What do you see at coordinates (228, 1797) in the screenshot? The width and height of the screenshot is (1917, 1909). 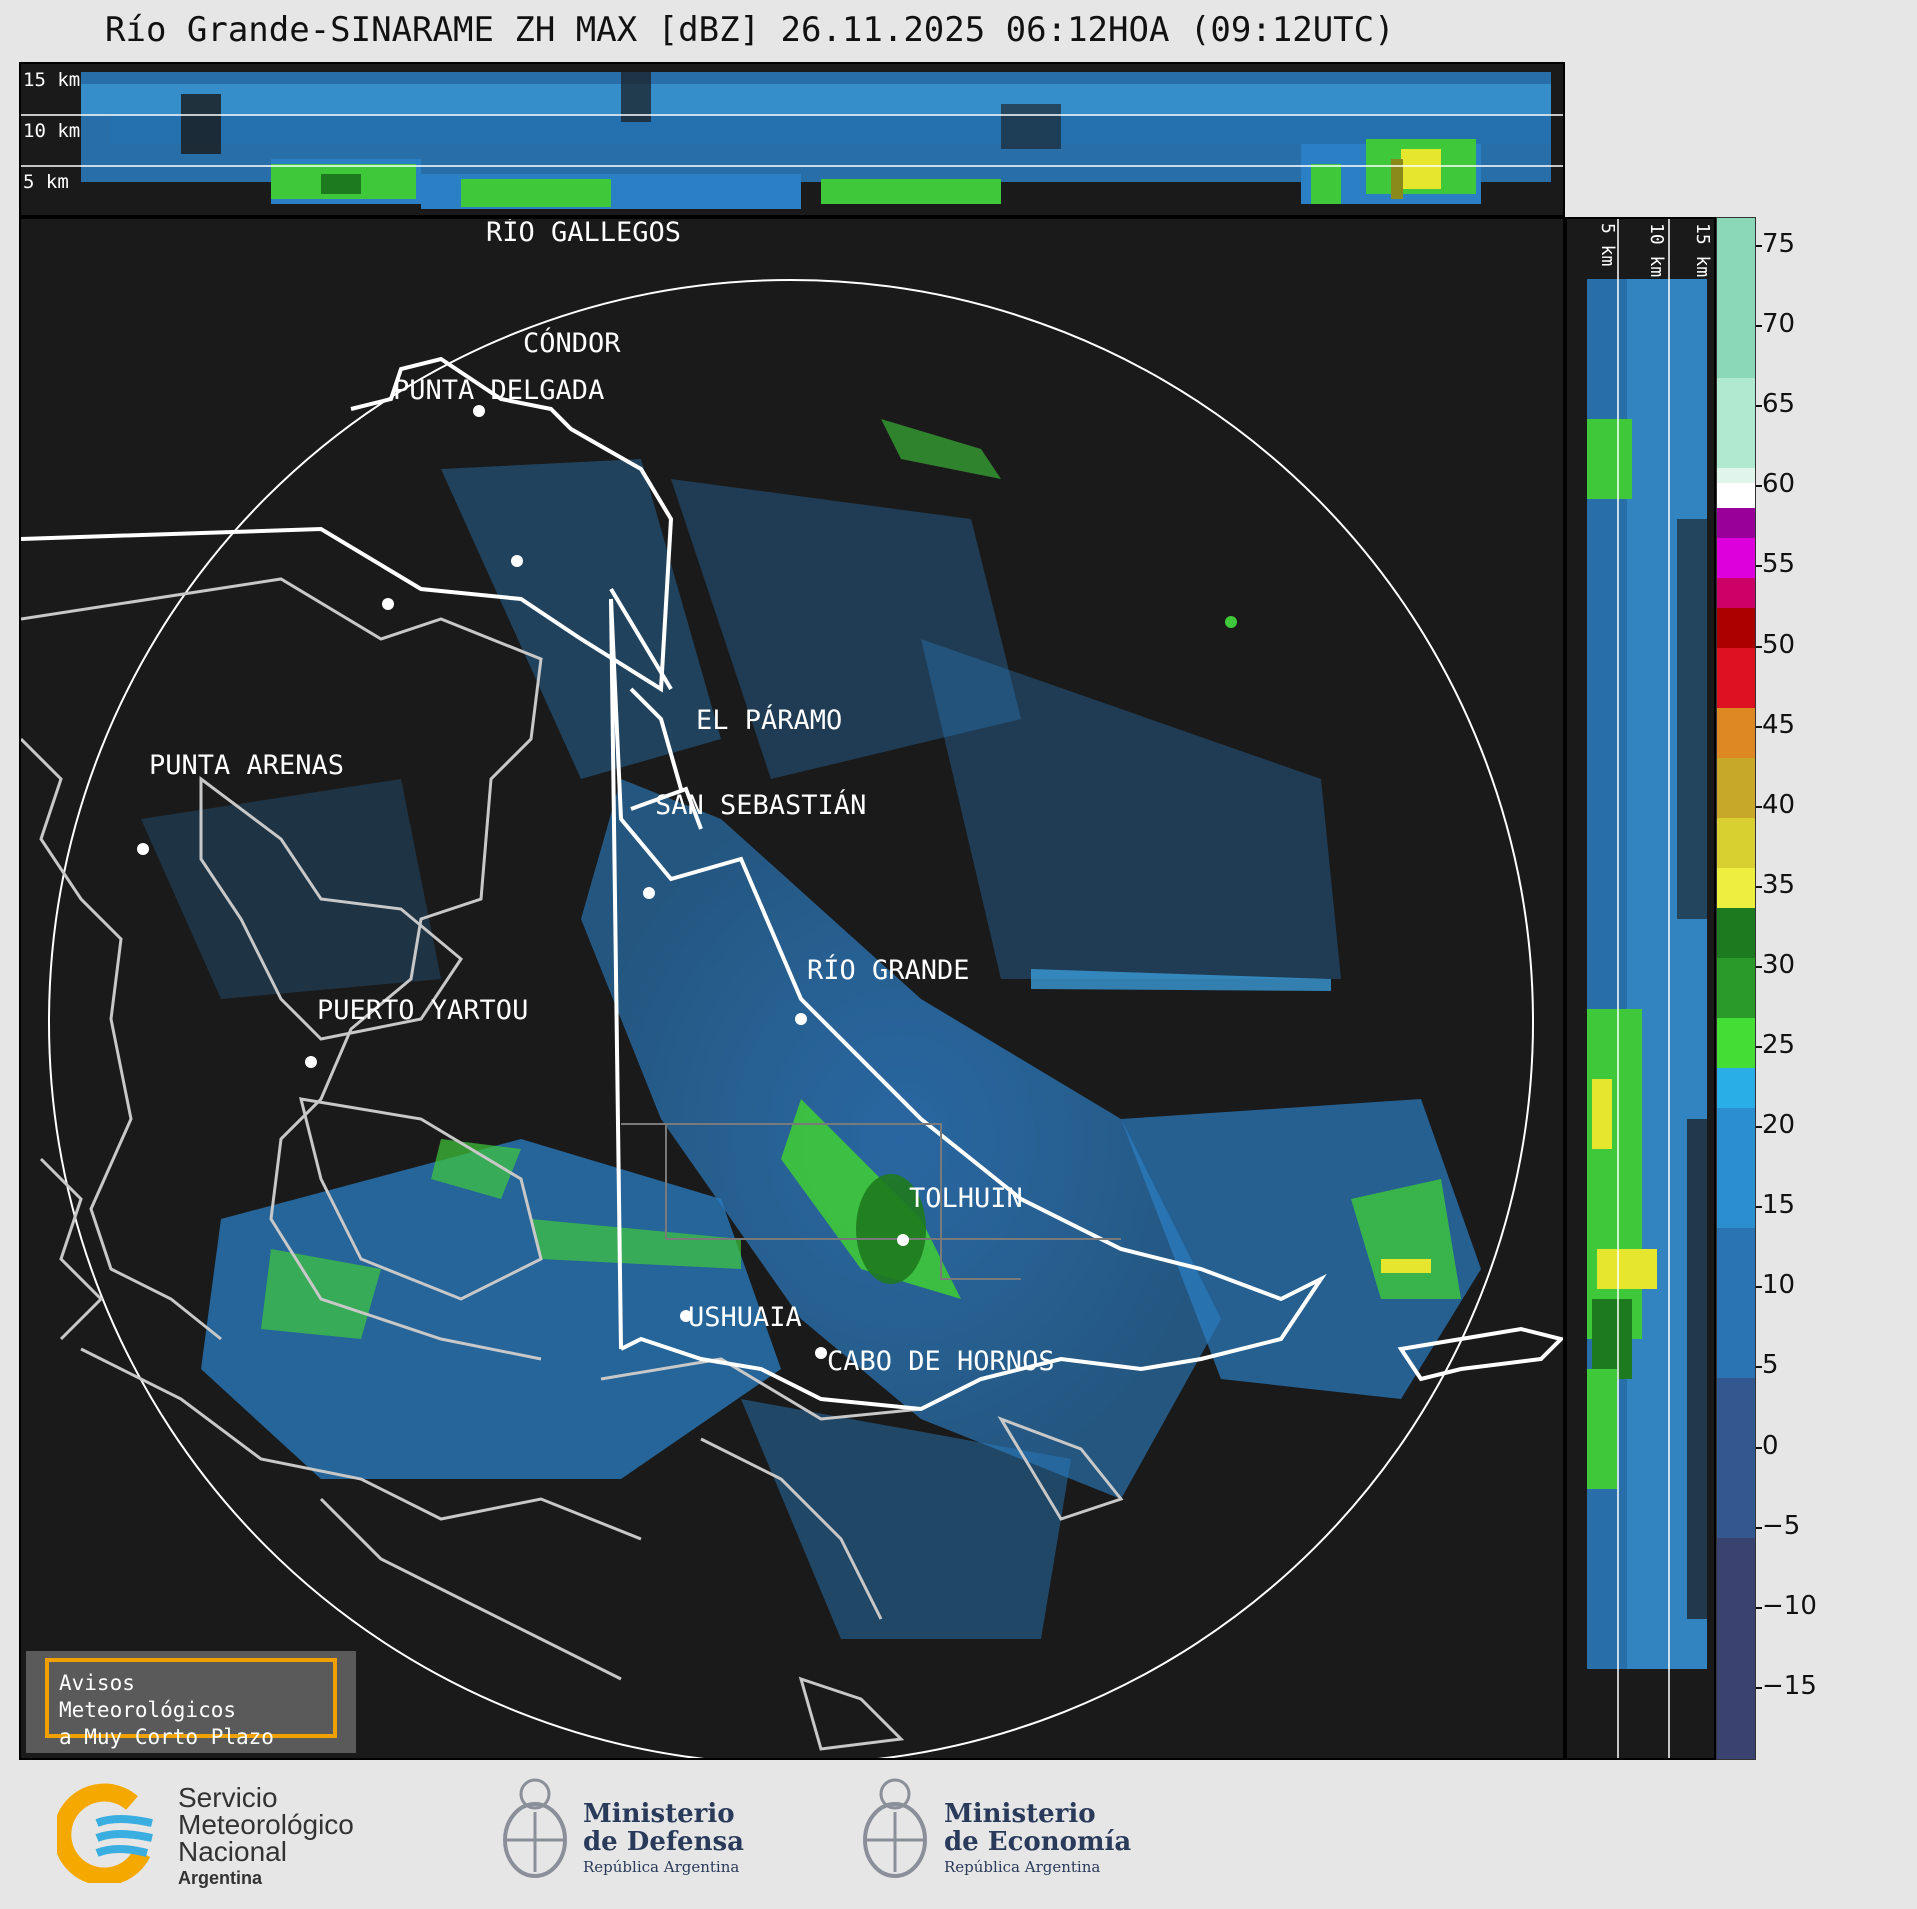 I see `smn-line1: Servicio` at bounding box center [228, 1797].